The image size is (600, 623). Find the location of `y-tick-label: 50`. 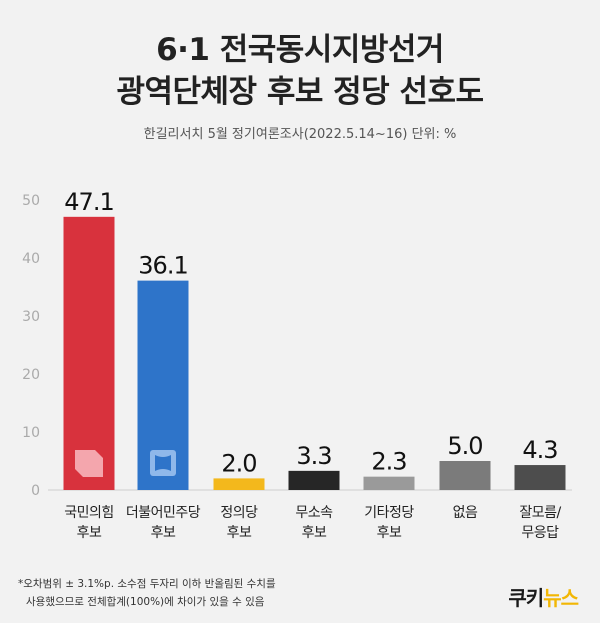

y-tick-label: 50 is located at coordinates (31, 201).